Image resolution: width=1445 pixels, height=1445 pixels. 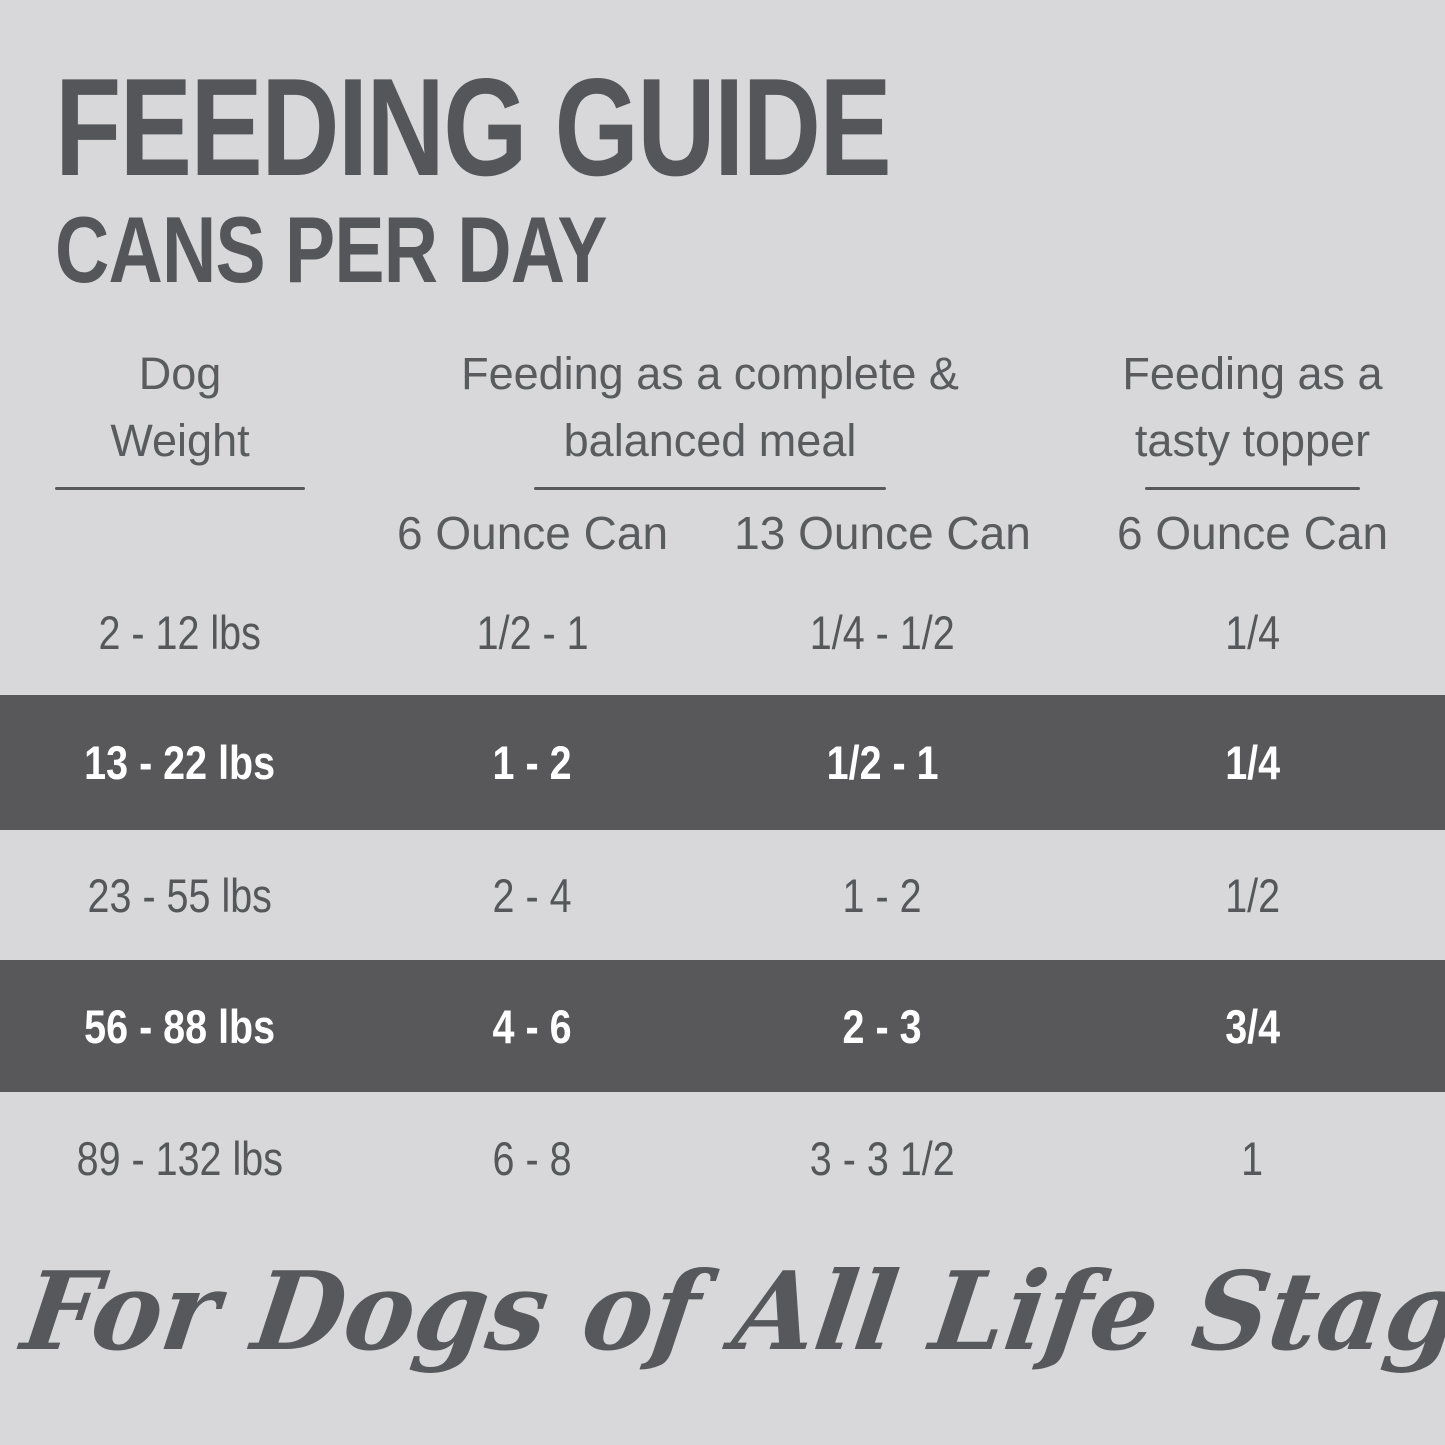 I want to click on meal-13oz-cell: 2 - 3, so click(x=882, y=1026).